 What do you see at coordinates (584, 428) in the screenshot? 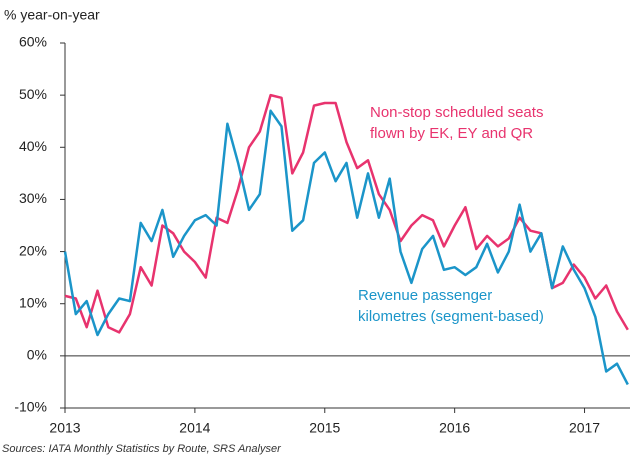
I see `x-tick-label: 2017` at bounding box center [584, 428].